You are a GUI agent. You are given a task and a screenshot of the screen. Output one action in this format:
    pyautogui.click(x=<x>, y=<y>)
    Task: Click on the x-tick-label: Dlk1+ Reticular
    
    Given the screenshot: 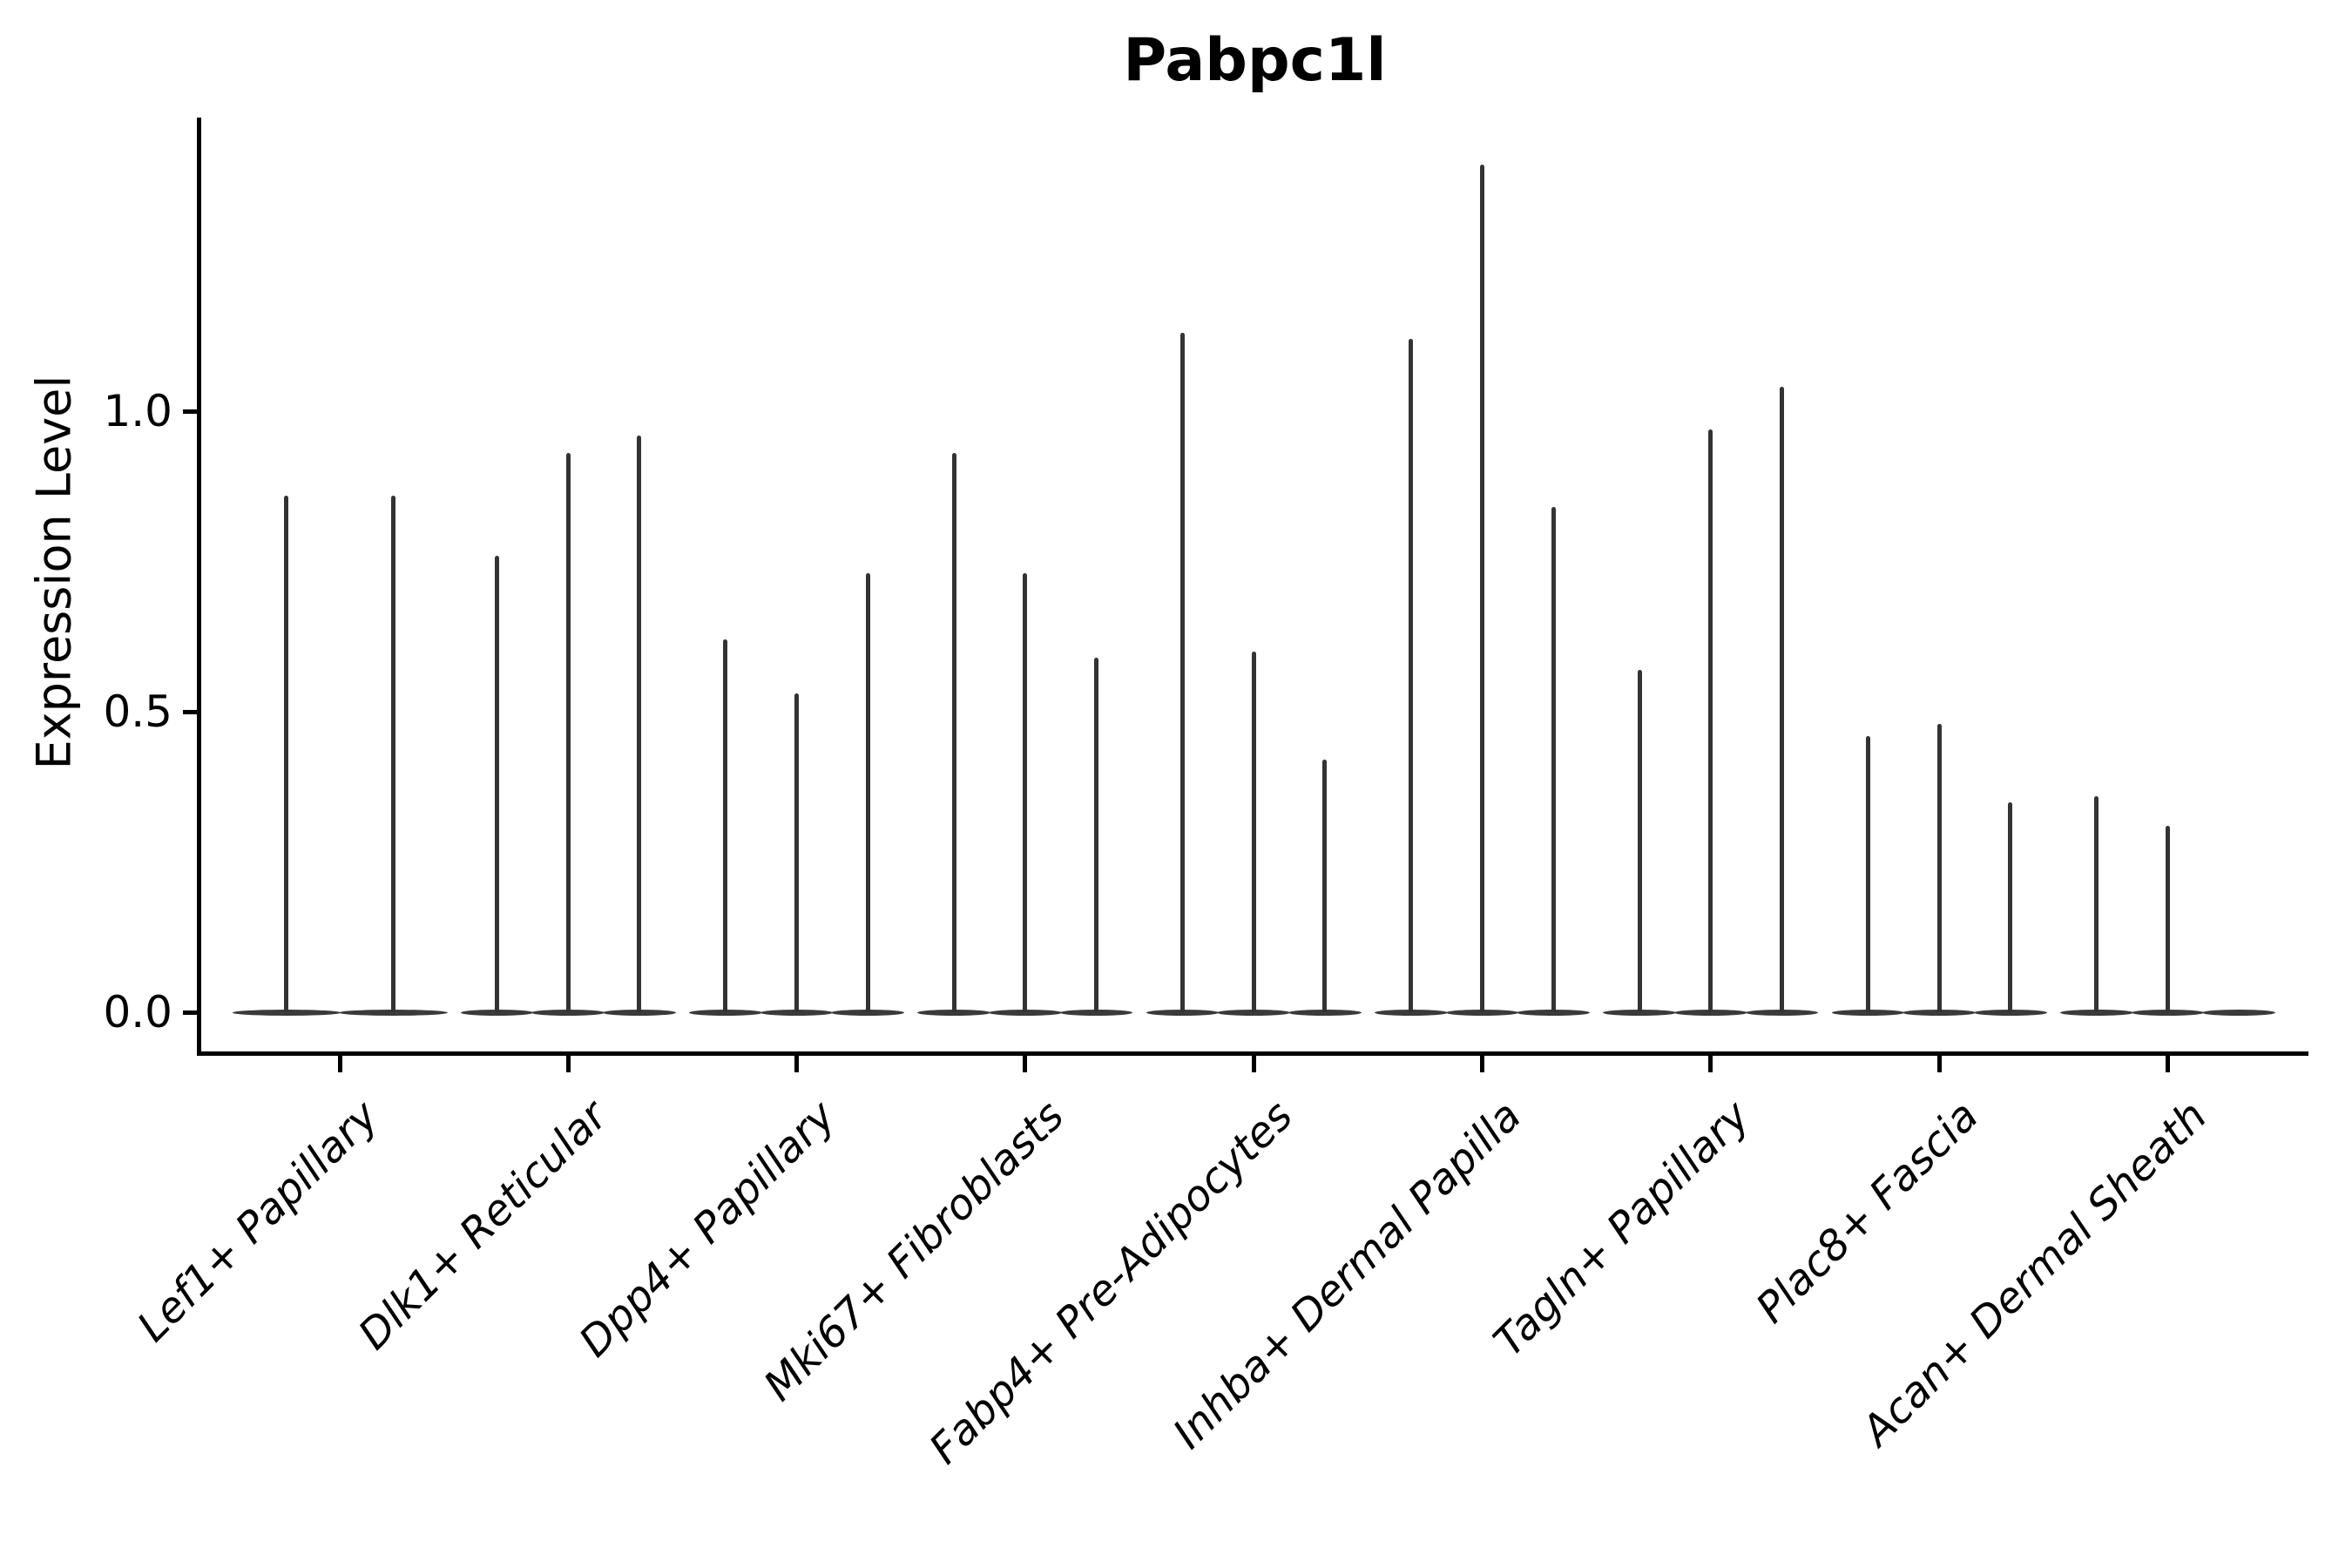 What is the action you would take?
    pyautogui.click(x=482, y=1226)
    